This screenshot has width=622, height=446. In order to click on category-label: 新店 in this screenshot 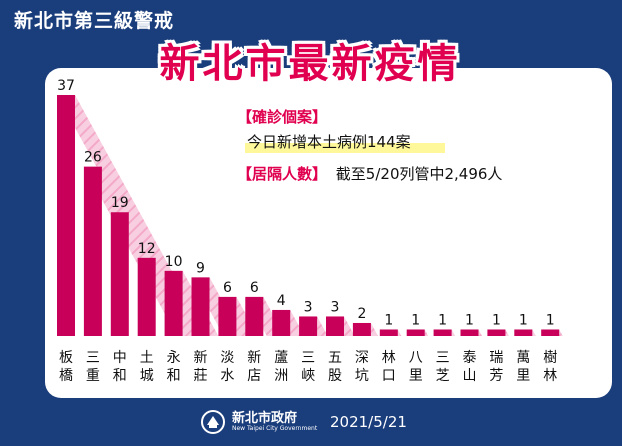, I will do `click(254, 367)`.